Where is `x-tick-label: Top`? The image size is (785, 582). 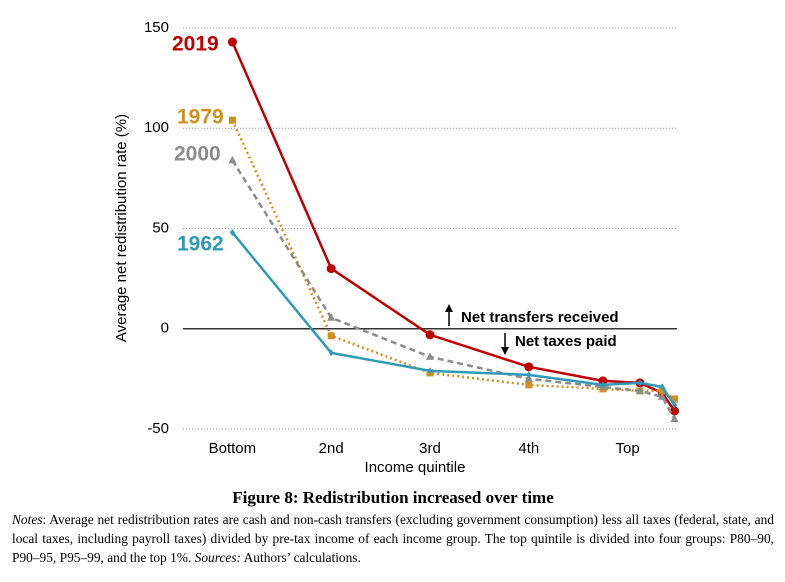
x-tick-label: Top is located at coordinates (628, 448).